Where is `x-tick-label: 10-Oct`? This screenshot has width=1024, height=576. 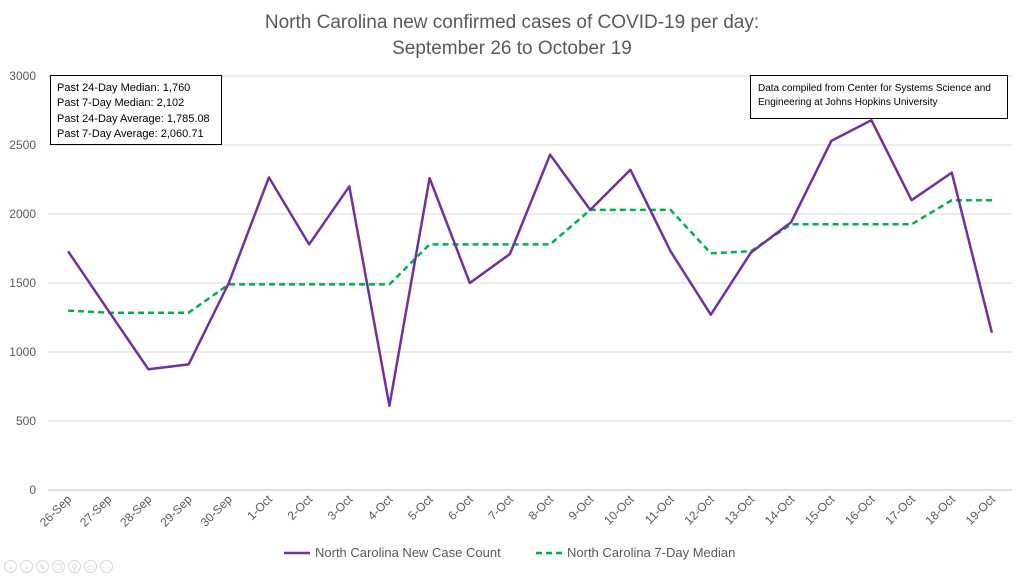 x-tick-label: 10-Oct is located at coordinates (619, 510).